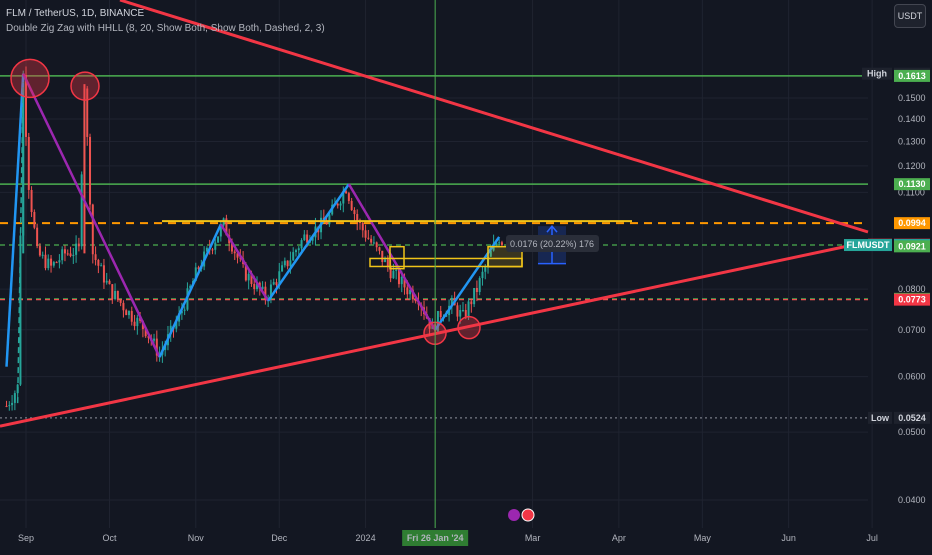 This screenshot has height=555, width=932. I want to click on y-tick-label: 0.0800, so click(912, 289).